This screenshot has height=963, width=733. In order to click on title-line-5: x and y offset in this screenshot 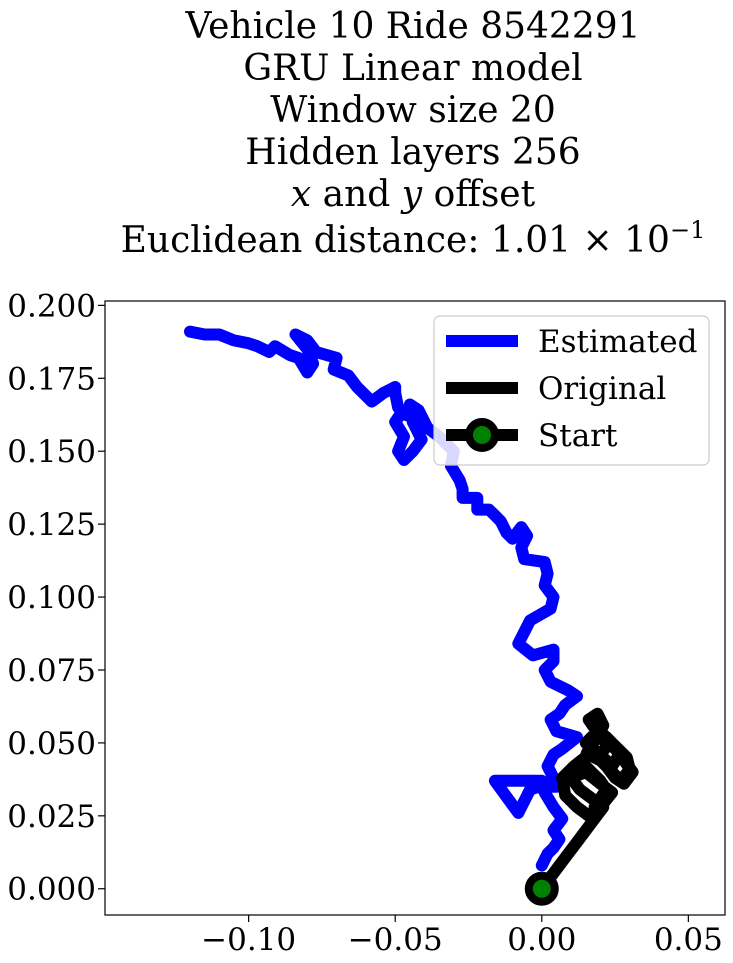, I will do `click(413, 194)`.